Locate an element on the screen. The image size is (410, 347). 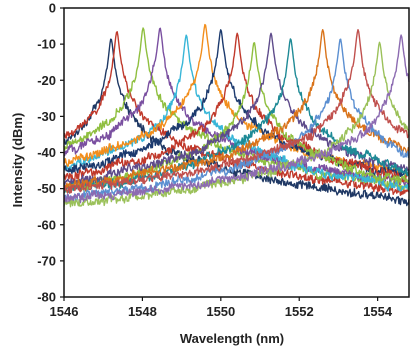
x-tick-label: 1548 is located at coordinates (142, 311).